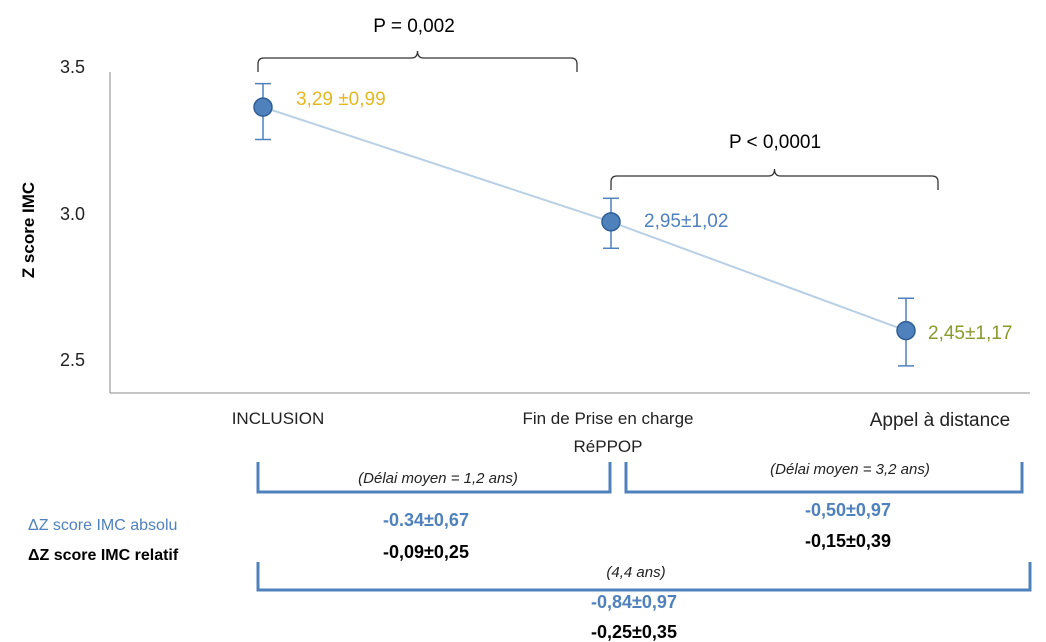  I want to click on delta-absolute-period2: -0,50±0,97, so click(848, 510).